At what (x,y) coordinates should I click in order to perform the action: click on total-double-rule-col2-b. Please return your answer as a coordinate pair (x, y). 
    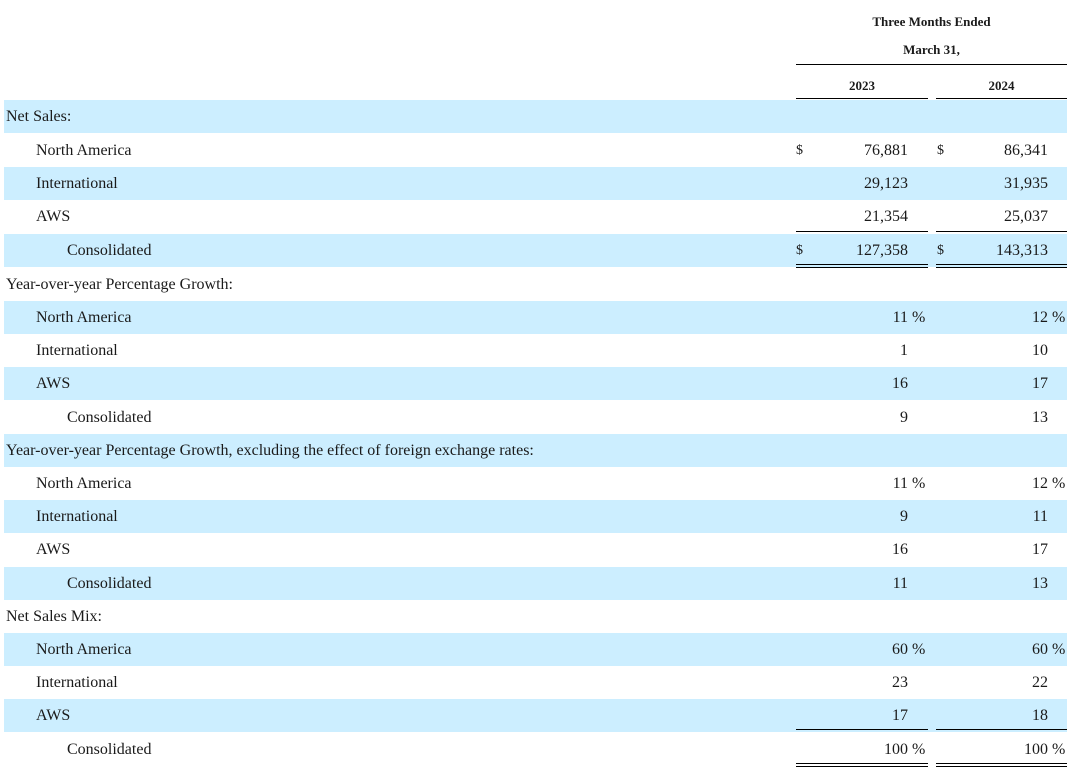
    Looking at the image, I should click on (1001, 267).